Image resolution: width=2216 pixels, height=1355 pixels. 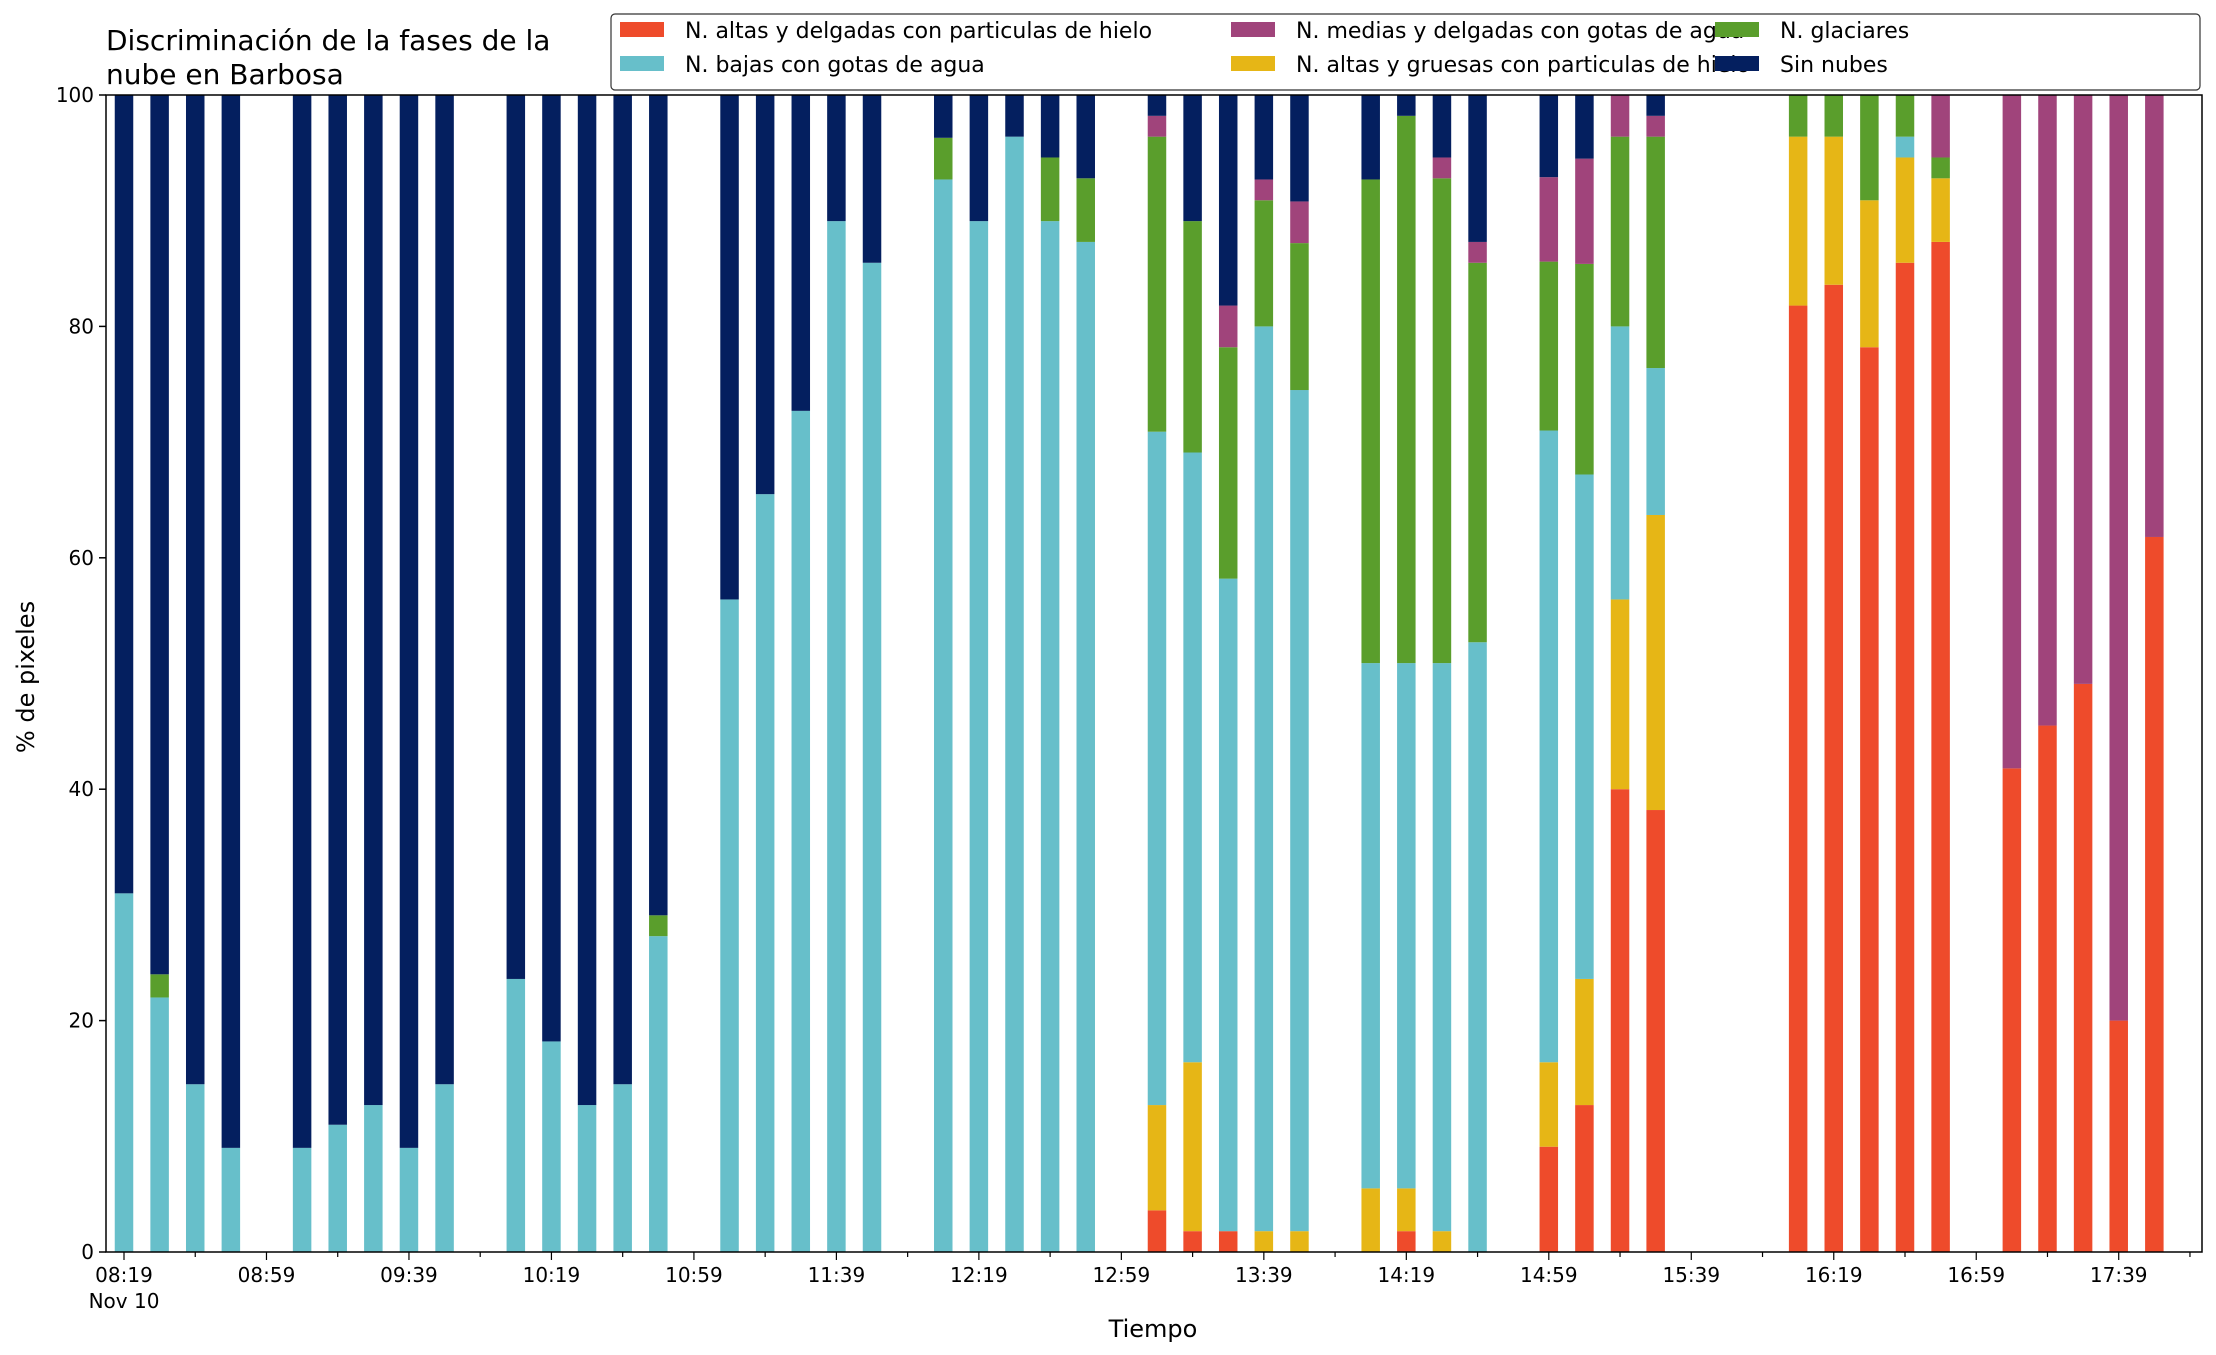 What do you see at coordinates (225, 74) in the screenshot?
I see `chart-title-line-2: nube en Barbosa` at bounding box center [225, 74].